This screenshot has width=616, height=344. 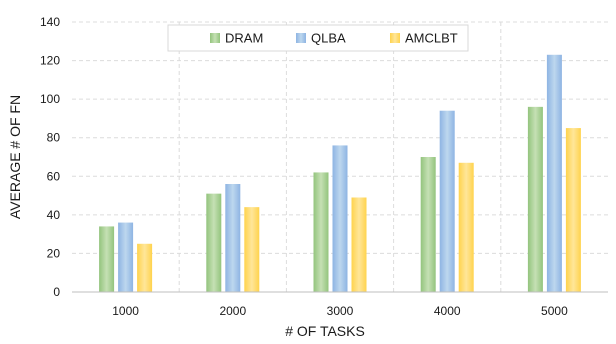 What do you see at coordinates (54, 253) in the screenshot?
I see `y-tick-label: 20` at bounding box center [54, 253].